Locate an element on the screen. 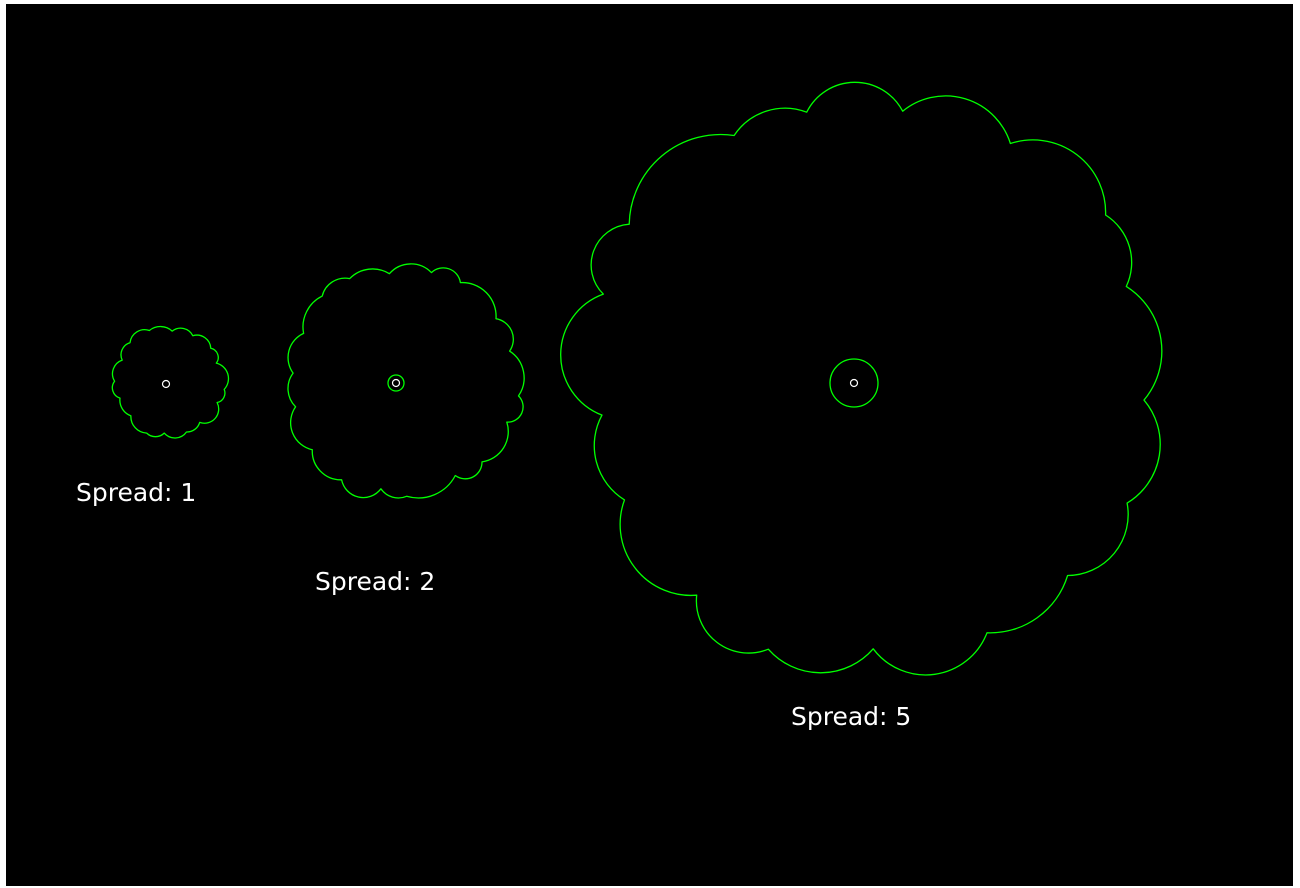  spread-2-center-marker is located at coordinates (396, 383).